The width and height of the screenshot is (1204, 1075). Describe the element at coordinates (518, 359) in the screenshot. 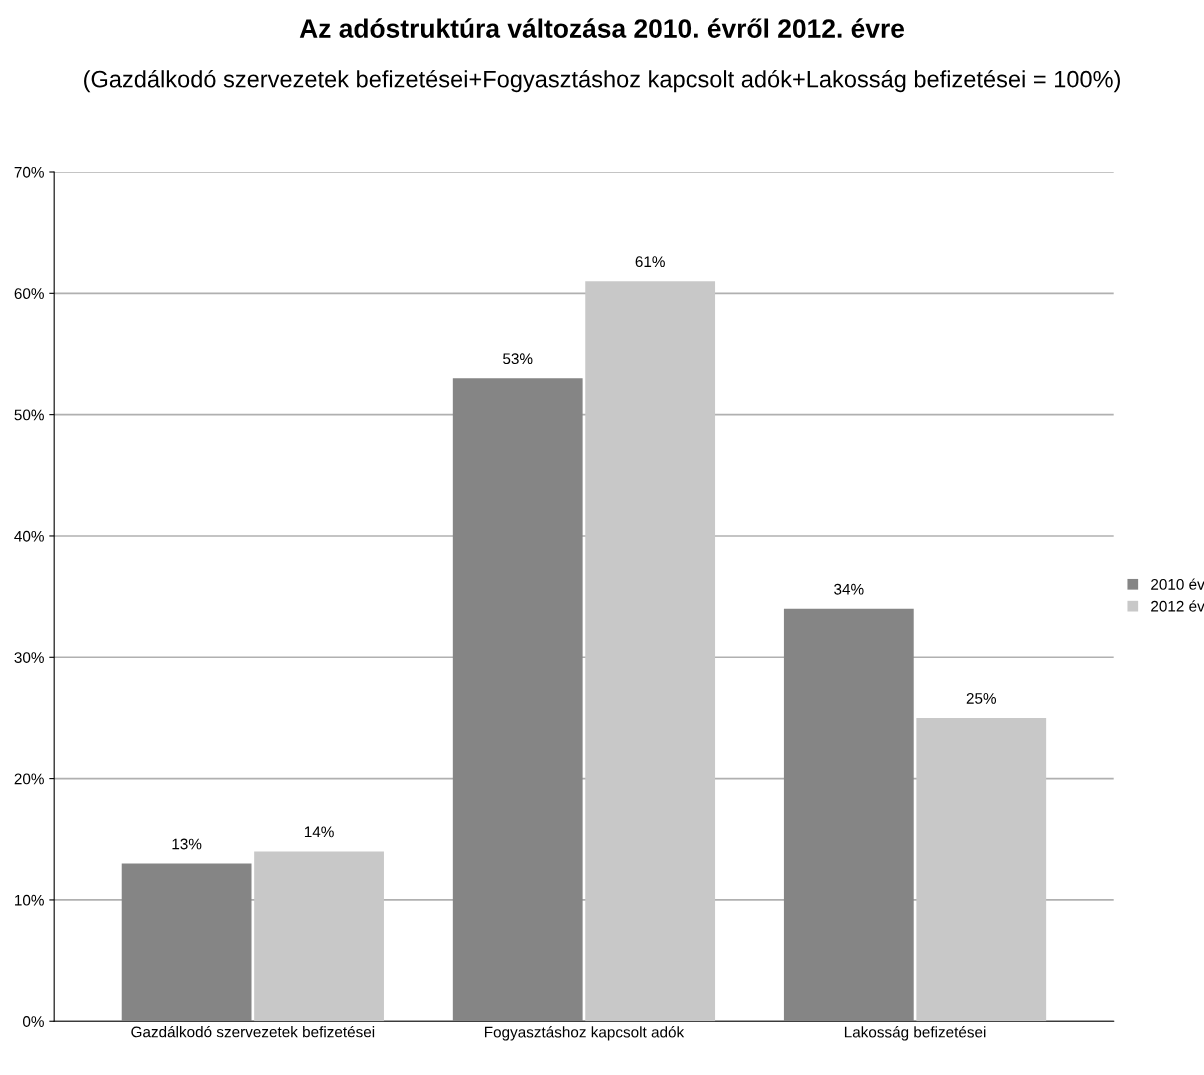

I see `data-label: 53%` at that location.